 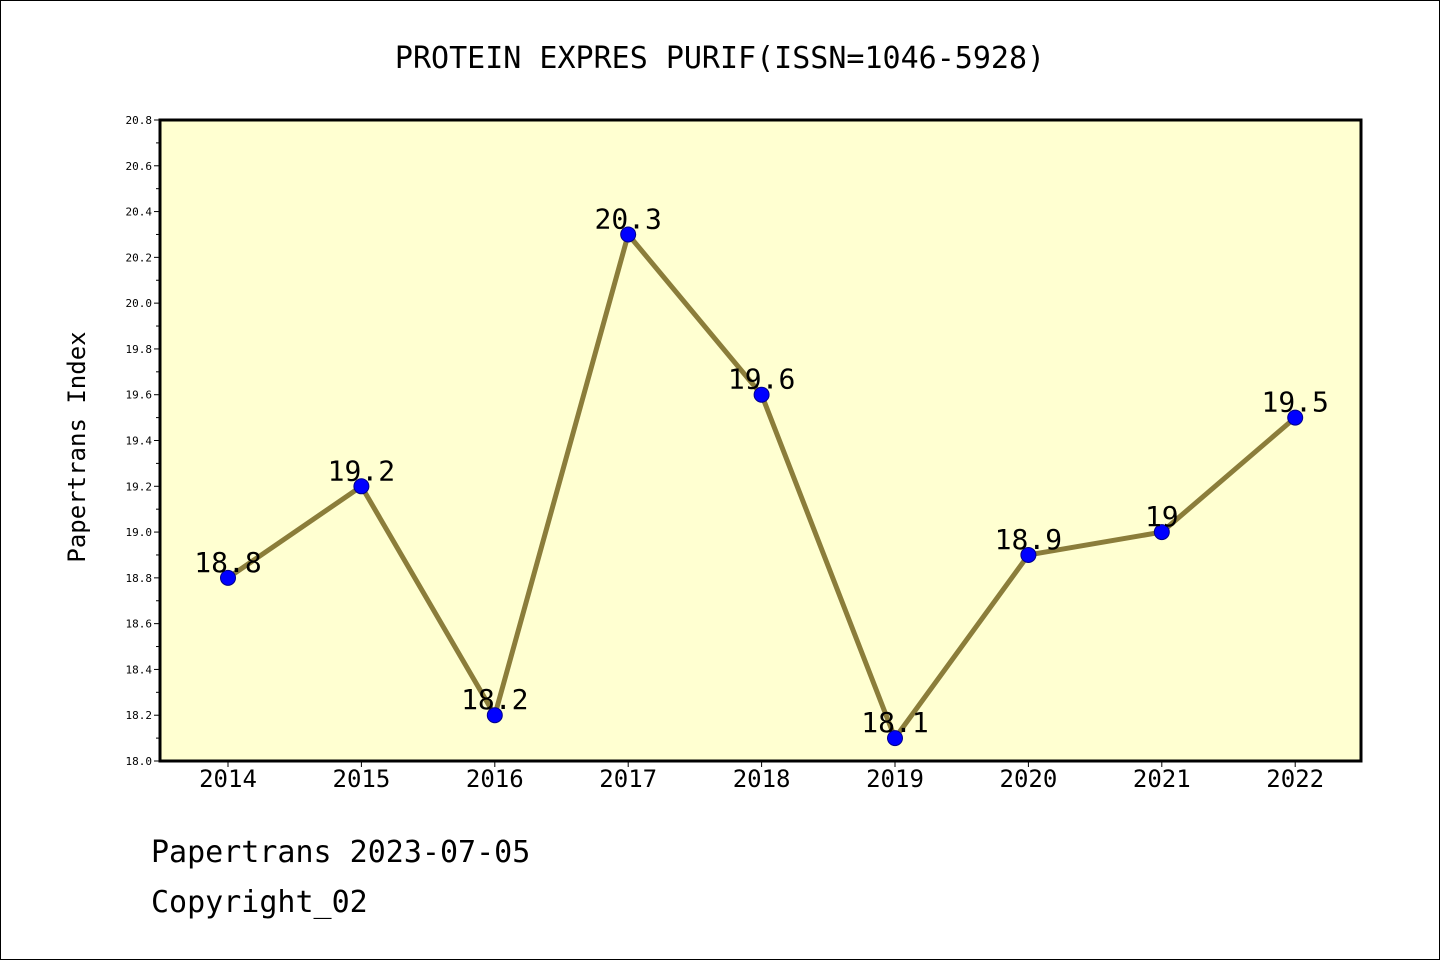 I want to click on footer-date-line: Papertrans 2023-07-05, so click(x=341, y=852).